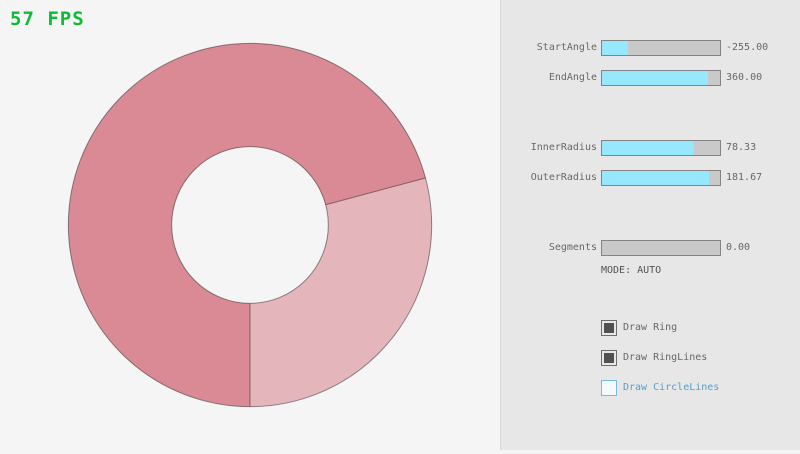  I want to click on slider-row-inner-radius: InnerRadius 78.33, so click(650, 148).